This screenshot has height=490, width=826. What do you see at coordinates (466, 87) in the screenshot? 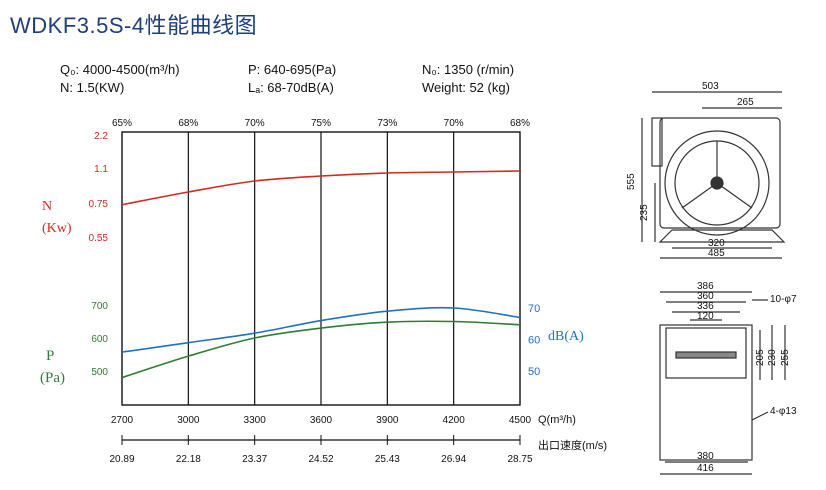
I see `spec-weight: Weight: 52 (kg)` at bounding box center [466, 87].